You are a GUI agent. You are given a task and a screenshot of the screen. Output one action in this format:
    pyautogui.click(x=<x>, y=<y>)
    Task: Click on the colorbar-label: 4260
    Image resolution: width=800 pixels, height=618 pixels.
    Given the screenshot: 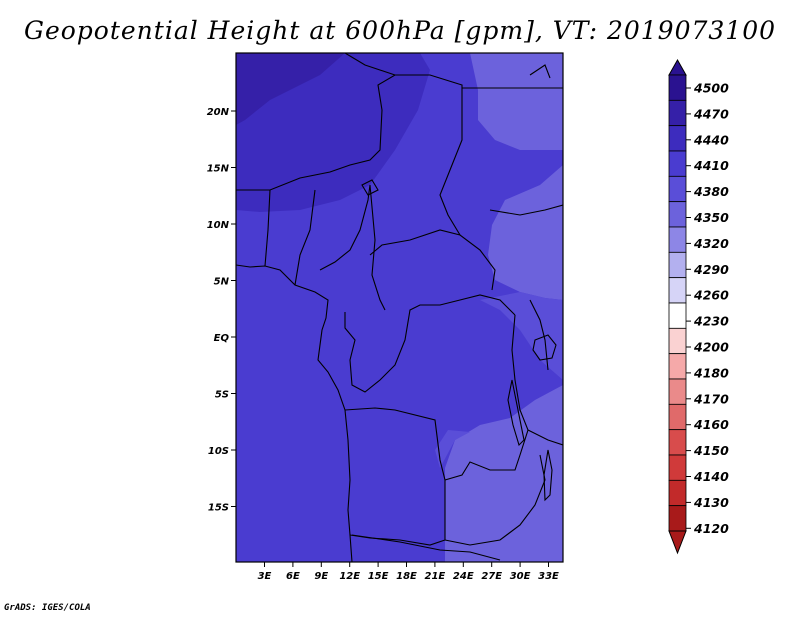 What is the action you would take?
    pyautogui.click(x=711, y=295)
    